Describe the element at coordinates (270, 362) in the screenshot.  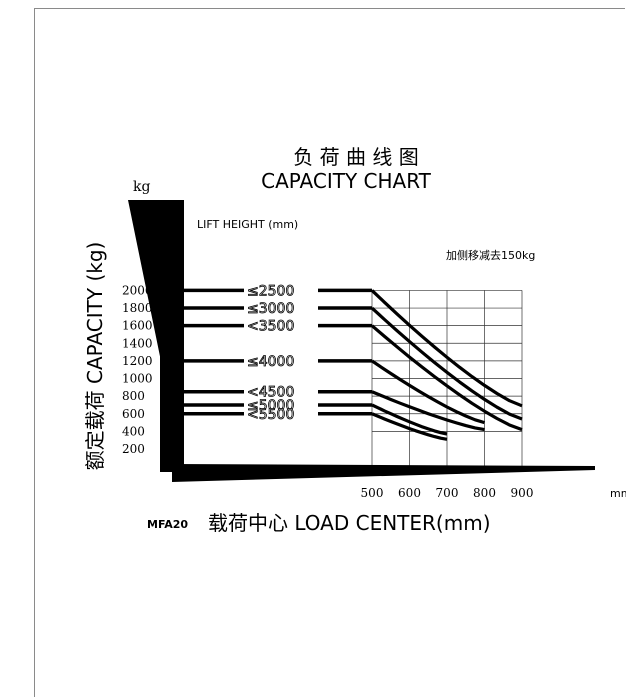
I see `series-label: ≤4000` at that location.